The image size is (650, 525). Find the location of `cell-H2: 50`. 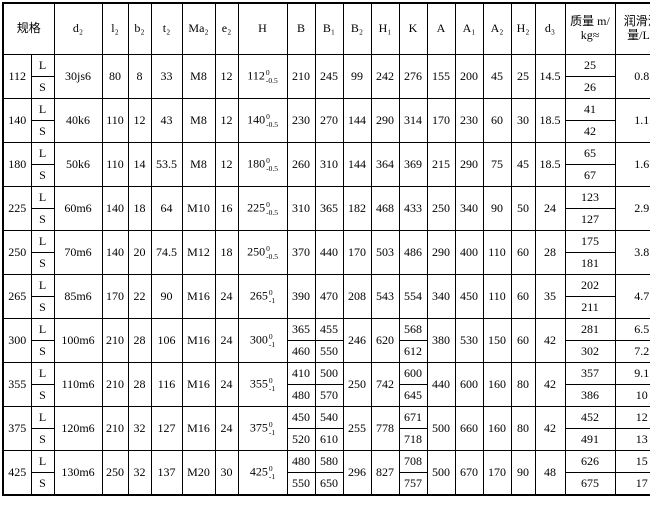

cell-H2: 50 is located at coordinates (523, 208).